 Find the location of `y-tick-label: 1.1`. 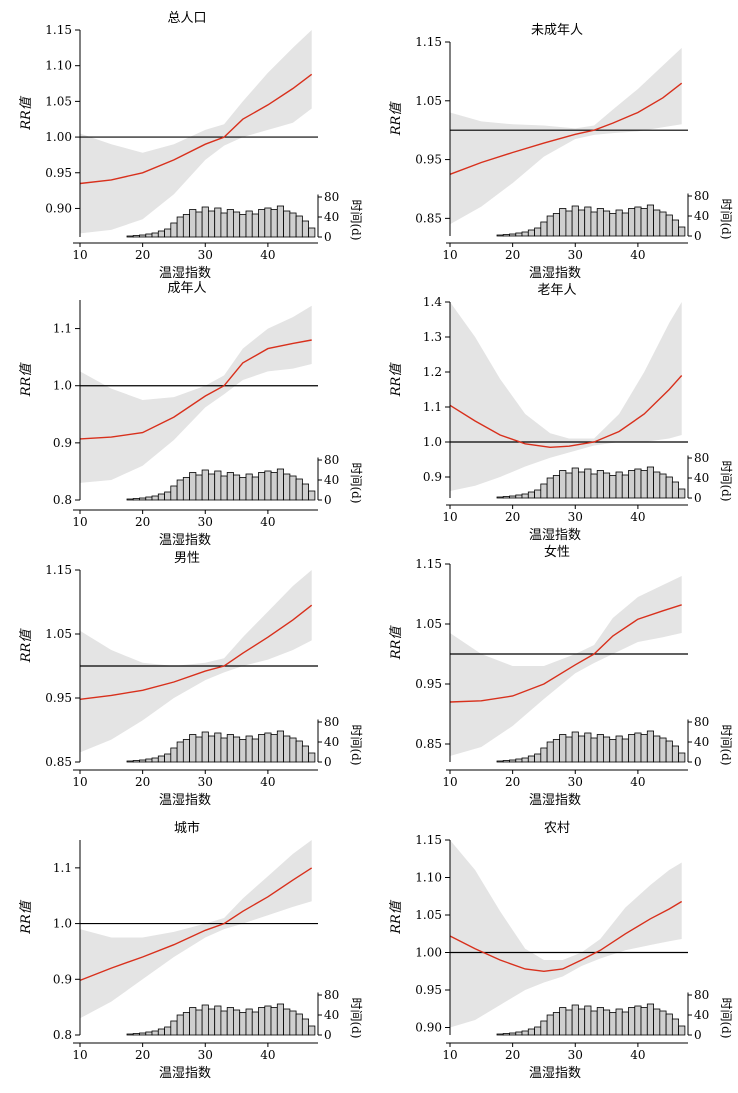

y-tick-label: 1.1 is located at coordinates (62, 329).